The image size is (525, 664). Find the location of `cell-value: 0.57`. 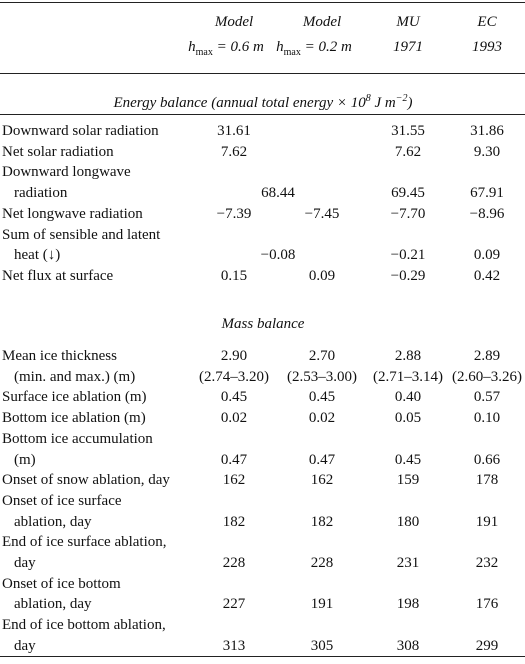

cell-value: 0.57 is located at coordinates (487, 397).